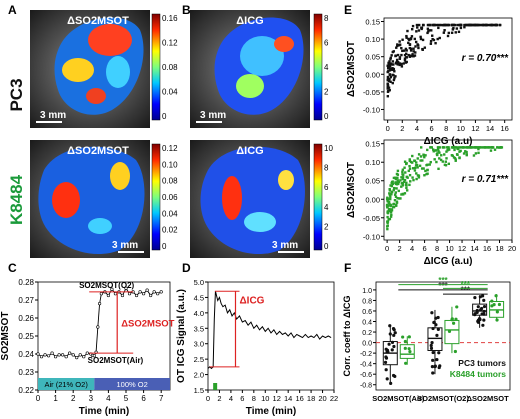  Describe the element at coordinates (367, 344) in the screenshot. I see `y-tick-label: 0.0` at that location.